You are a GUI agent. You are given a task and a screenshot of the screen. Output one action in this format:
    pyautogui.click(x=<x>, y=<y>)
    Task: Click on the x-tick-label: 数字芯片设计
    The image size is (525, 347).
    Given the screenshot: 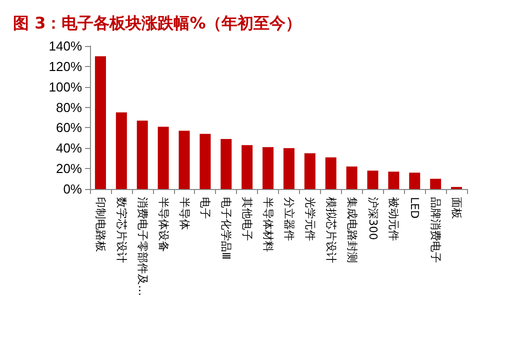 What is the action you would take?
    pyautogui.click(x=121, y=230)
    